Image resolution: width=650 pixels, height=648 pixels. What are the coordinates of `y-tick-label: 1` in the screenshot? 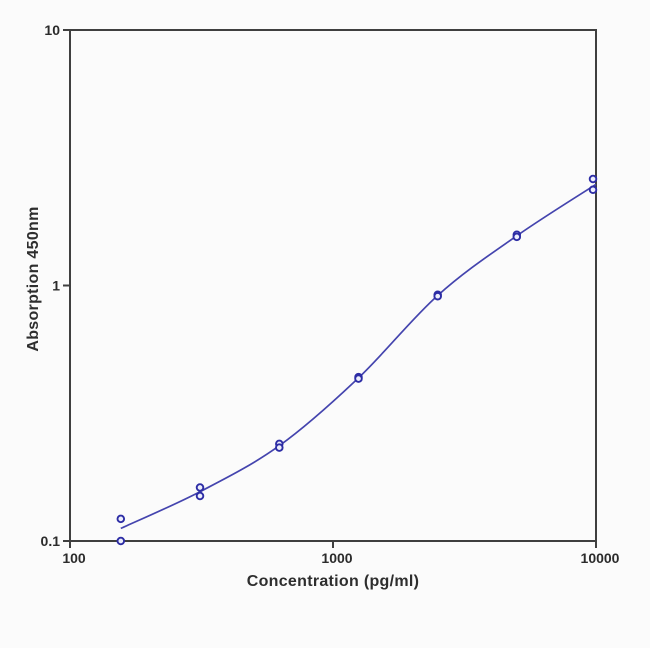 It's located at (56, 286).